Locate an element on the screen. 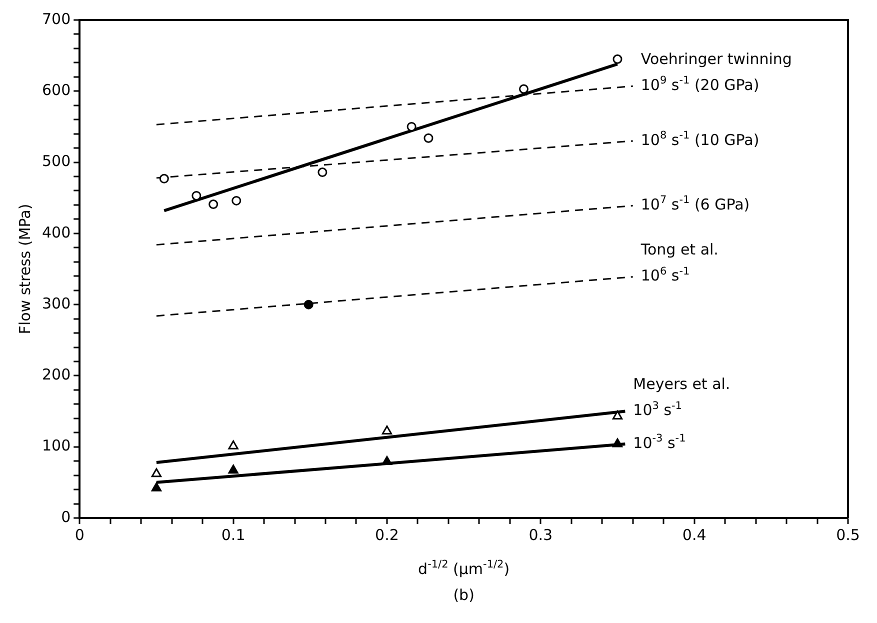  series-label: Voehringer twinning is located at coordinates (716, 59).